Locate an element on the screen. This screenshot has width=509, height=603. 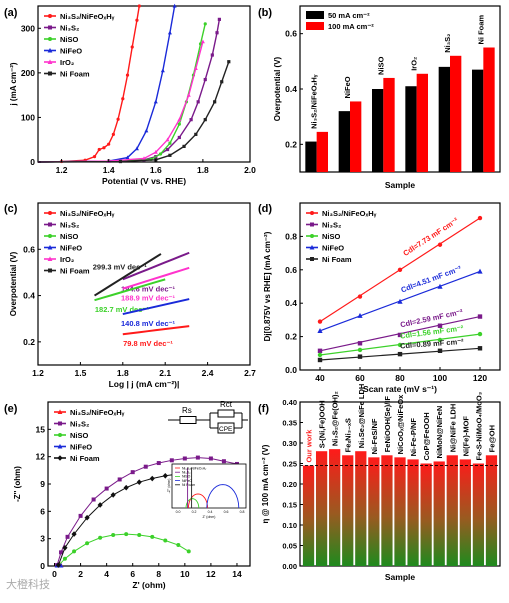
x-tick-label: 1.8 is located at coordinates (123, 373).